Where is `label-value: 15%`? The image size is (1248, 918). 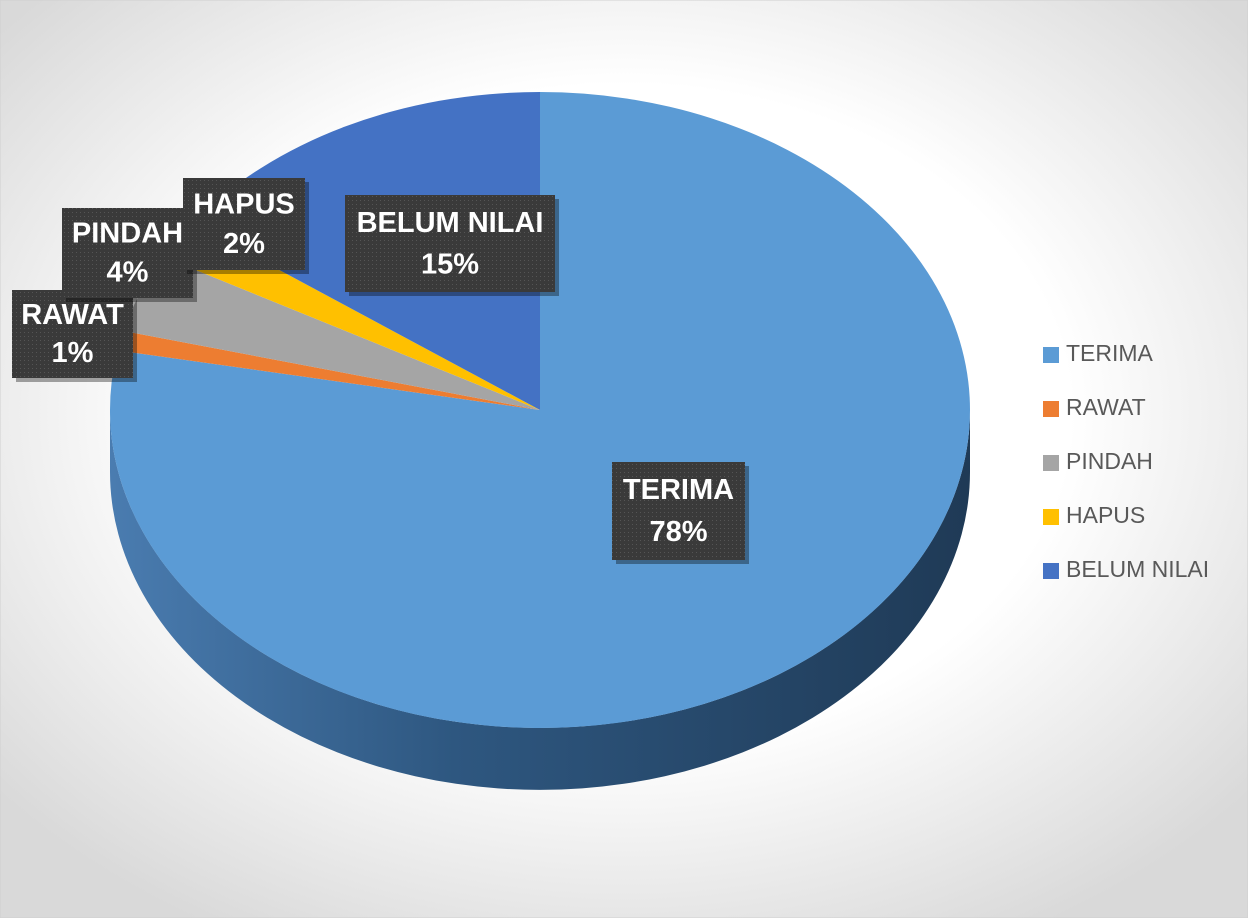
label-value: 15% is located at coordinates (450, 264).